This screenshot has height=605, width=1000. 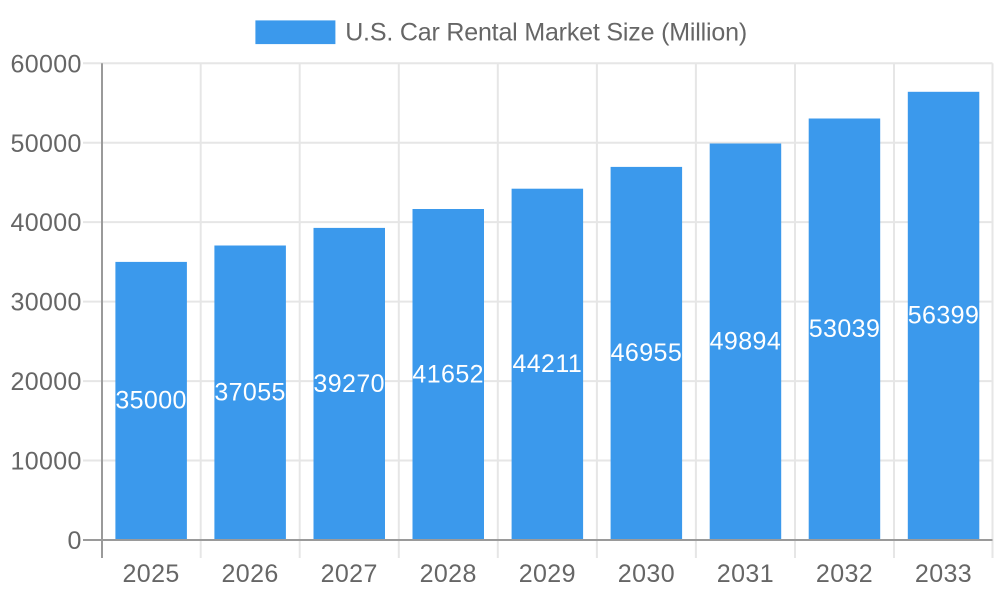 I want to click on svg-text: 2030, so click(x=646, y=574).